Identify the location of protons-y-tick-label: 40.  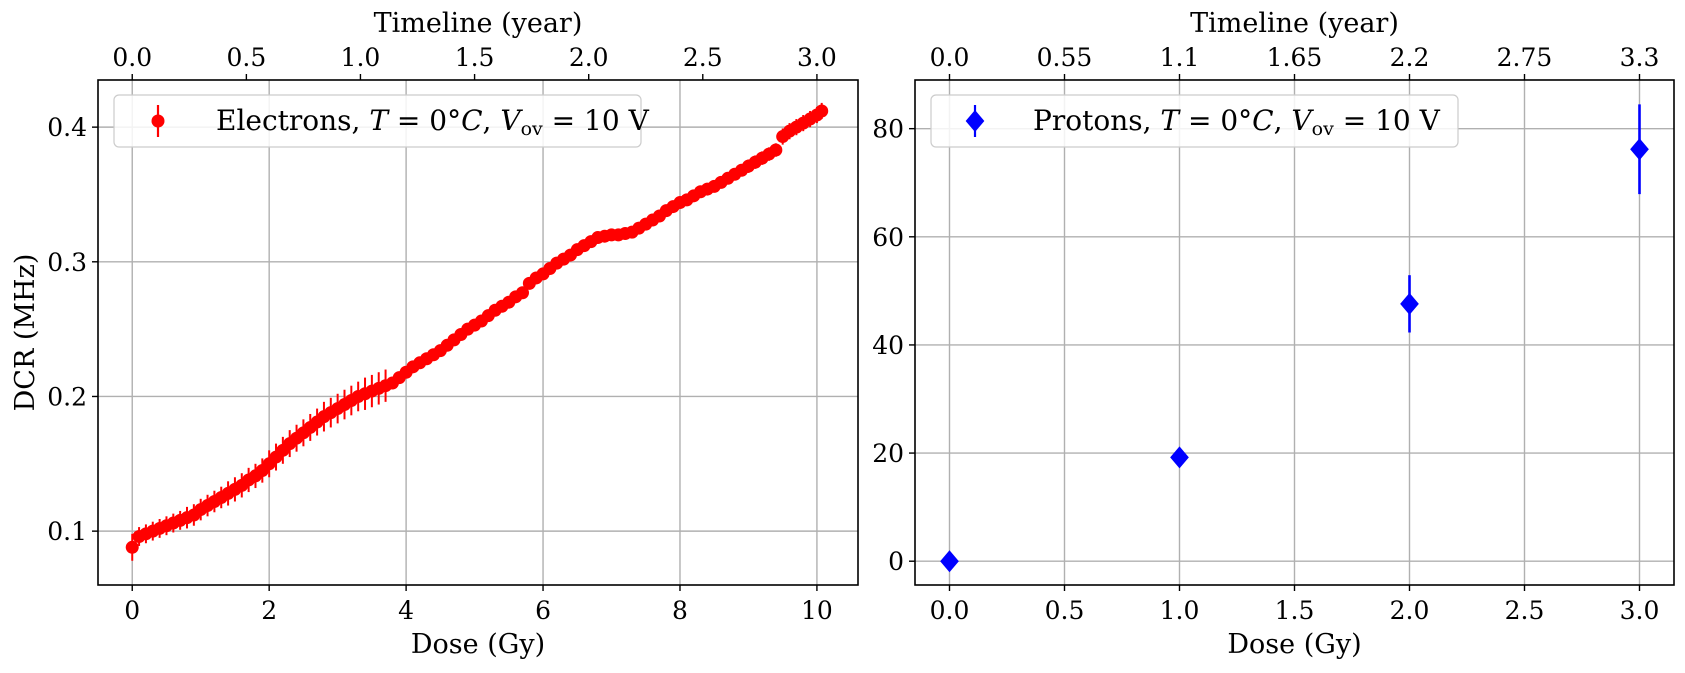
(888, 345).